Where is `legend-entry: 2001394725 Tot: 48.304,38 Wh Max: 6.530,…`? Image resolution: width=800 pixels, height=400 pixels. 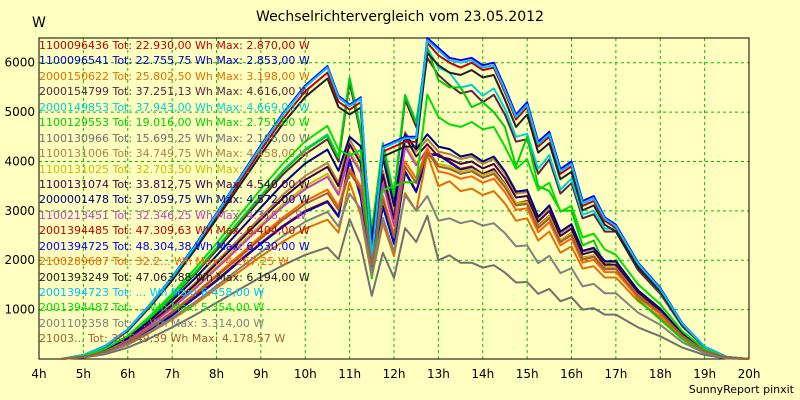 legend-entry: 2001394725 Tot: 48.304,38 Wh Max: 6.530,… is located at coordinates (174, 246).